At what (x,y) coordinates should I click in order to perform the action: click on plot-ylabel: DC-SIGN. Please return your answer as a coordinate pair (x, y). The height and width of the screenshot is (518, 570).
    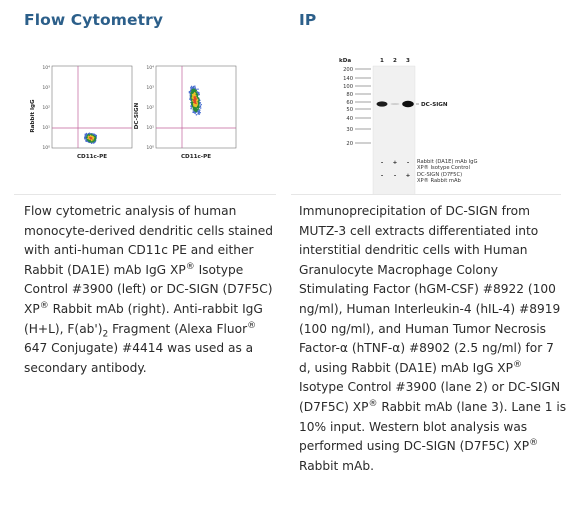
    Looking at the image, I should click on (137, 115).